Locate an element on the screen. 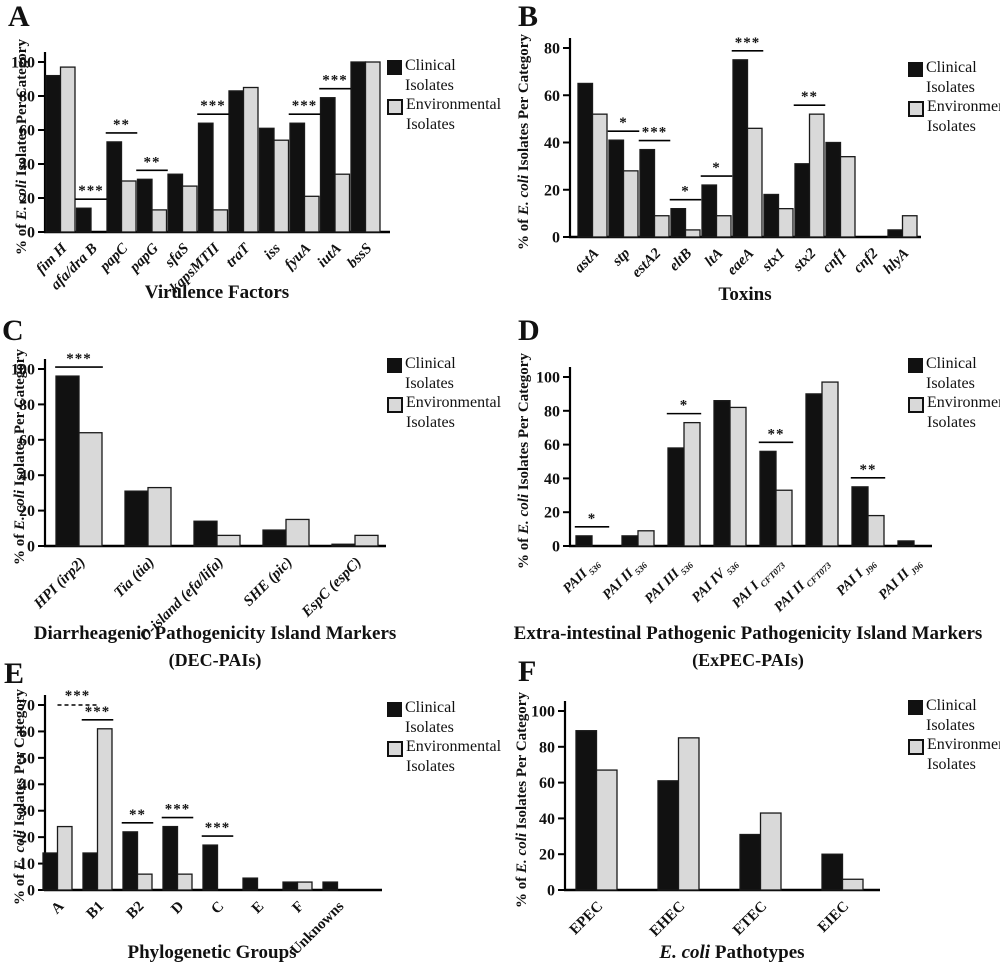 This screenshot has height=973, width=1000. sig-stars: ** is located at coordinates (152, 162).